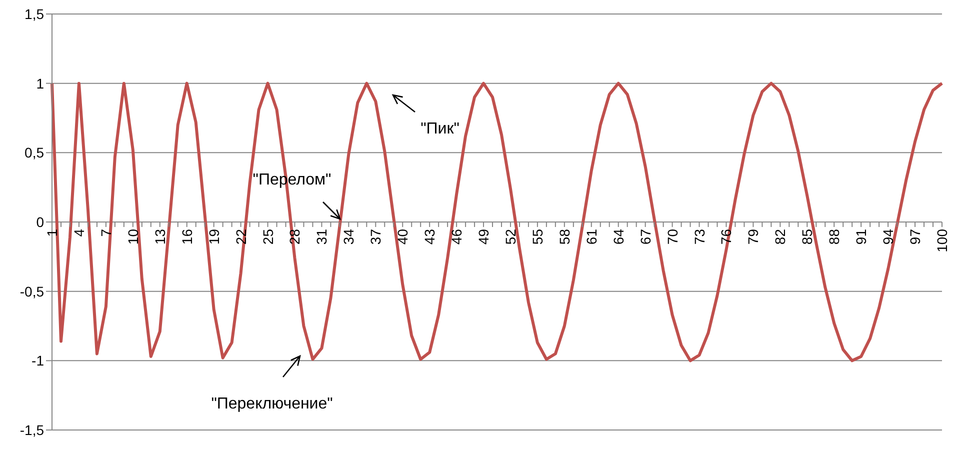 This screenshot has width=976, height=464. Describe the element at coordinates (861, 236) in the screenshot. I see `x-tick-label: 91` at that location.